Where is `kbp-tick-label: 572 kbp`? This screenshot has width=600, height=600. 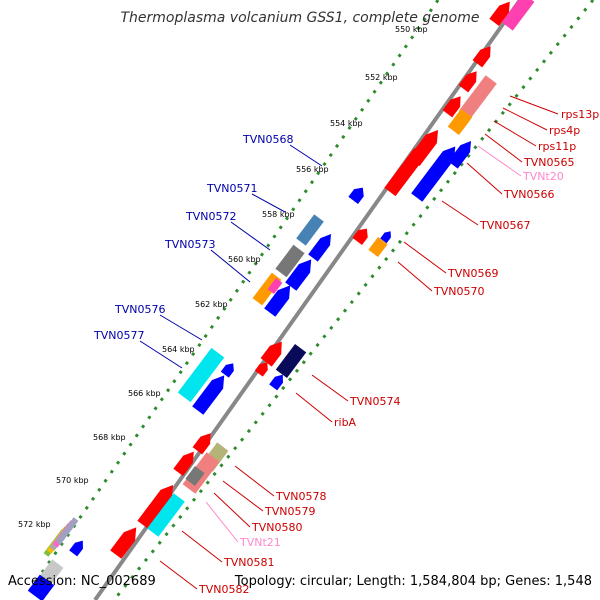 kbp-tick-label: 572 kbp is located at coordinates (34, 524).